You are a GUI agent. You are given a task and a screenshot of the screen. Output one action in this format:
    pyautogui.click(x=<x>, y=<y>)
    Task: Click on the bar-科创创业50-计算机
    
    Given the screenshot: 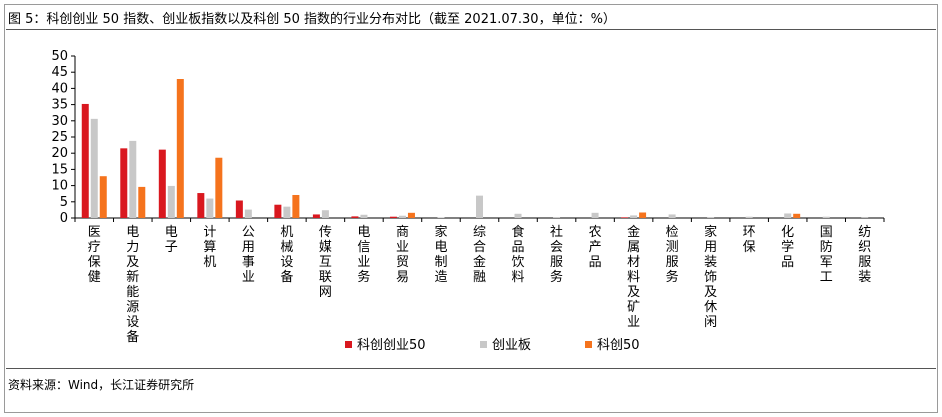 What is the action you would take?
    pyautogui.click(x=201, y=205)
    